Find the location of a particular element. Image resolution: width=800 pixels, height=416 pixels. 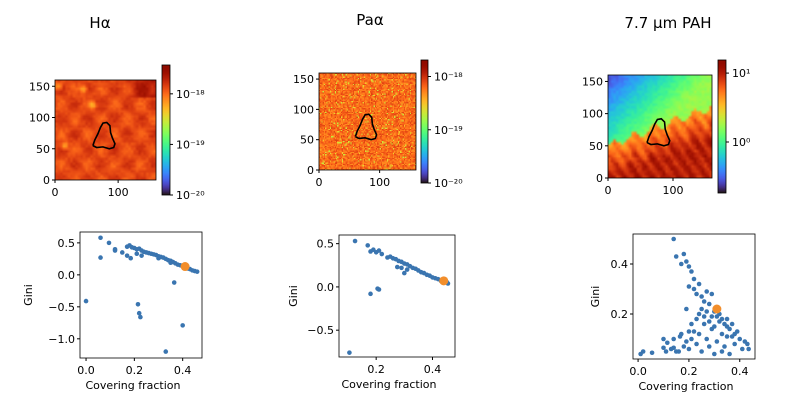

heatmap-palpha is located at coordinates (367, 121).